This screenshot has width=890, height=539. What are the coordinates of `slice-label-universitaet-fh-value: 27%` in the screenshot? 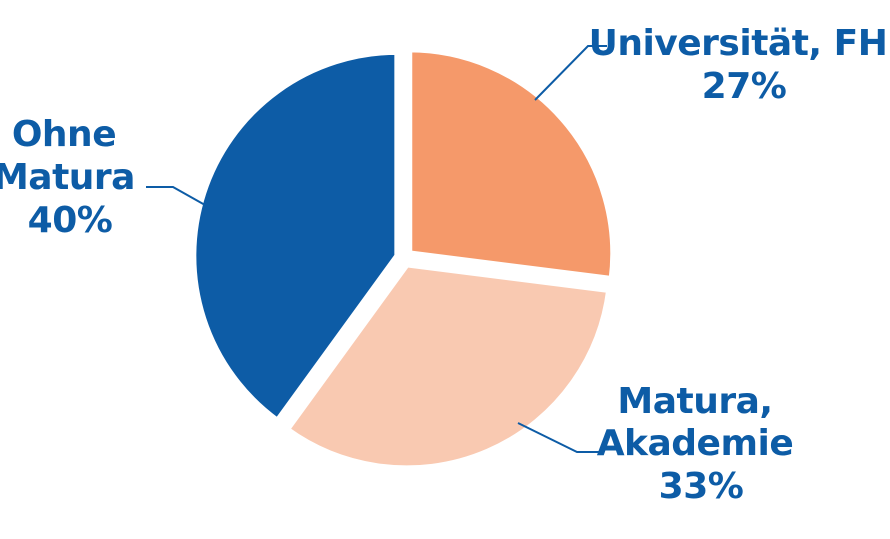 It's located at (744, 86).